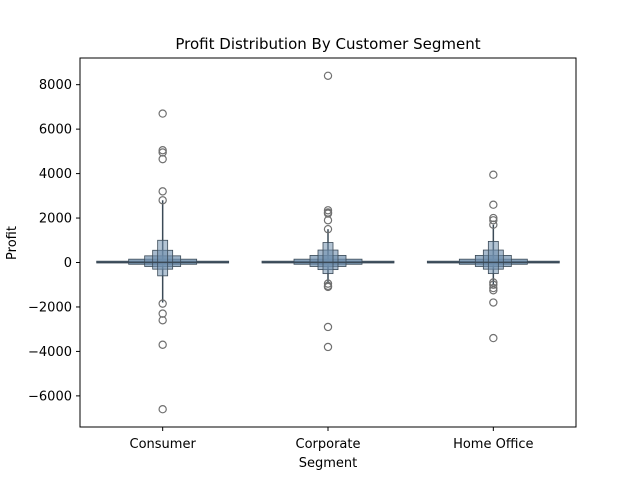 This screenshot has width=640, height=480. I want to click on x-tick-label: Consumer, so click(163, 444).